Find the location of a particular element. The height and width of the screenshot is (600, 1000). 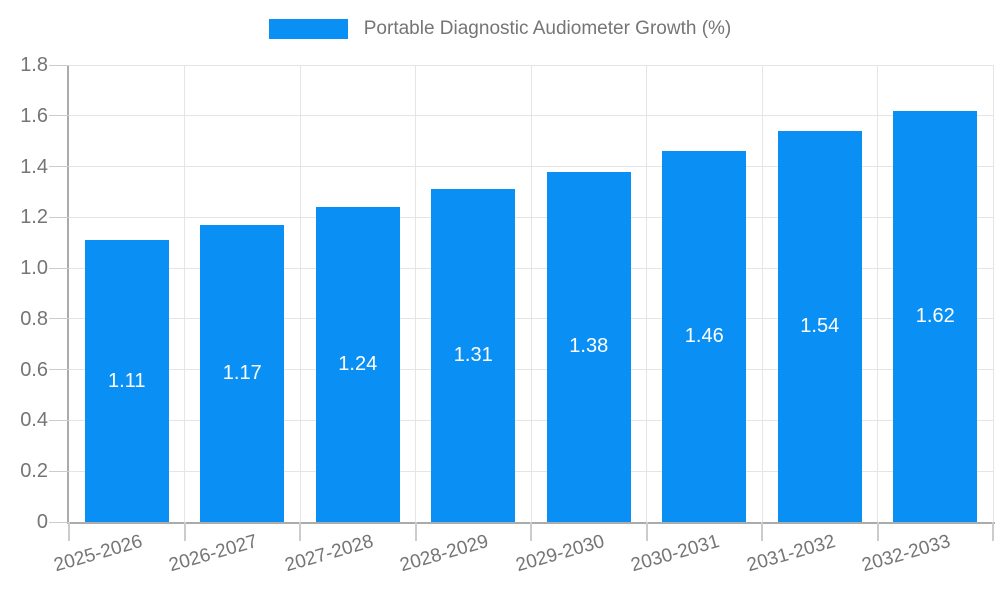

bar-value-label: 1.11 is located at coordinates (127, 380).